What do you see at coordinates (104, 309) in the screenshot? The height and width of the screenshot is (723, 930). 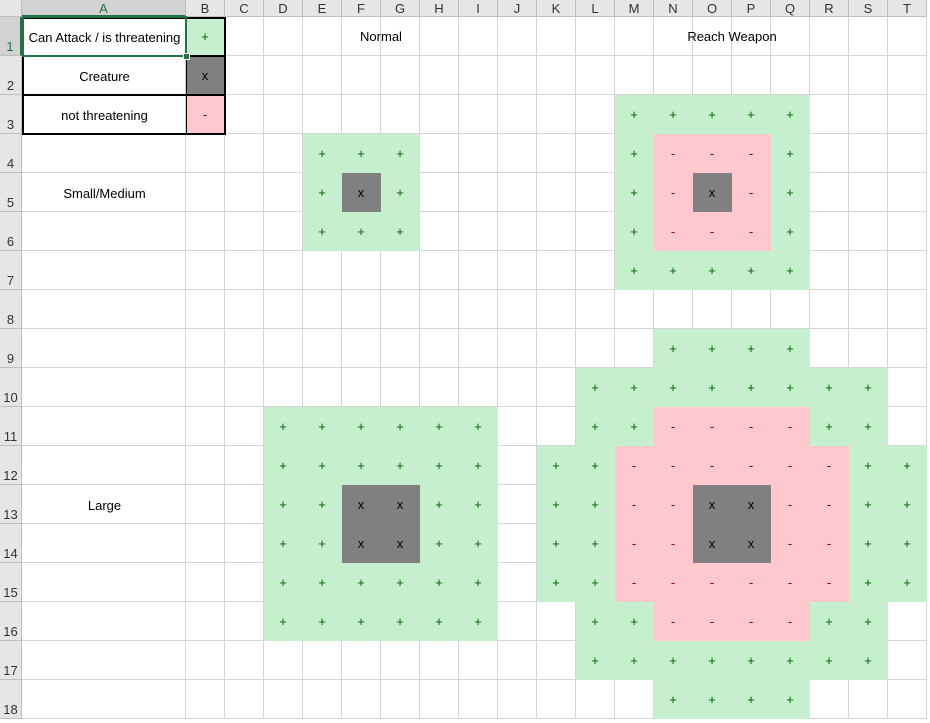 I see `cell-A8` at bounding box center [104, 309].